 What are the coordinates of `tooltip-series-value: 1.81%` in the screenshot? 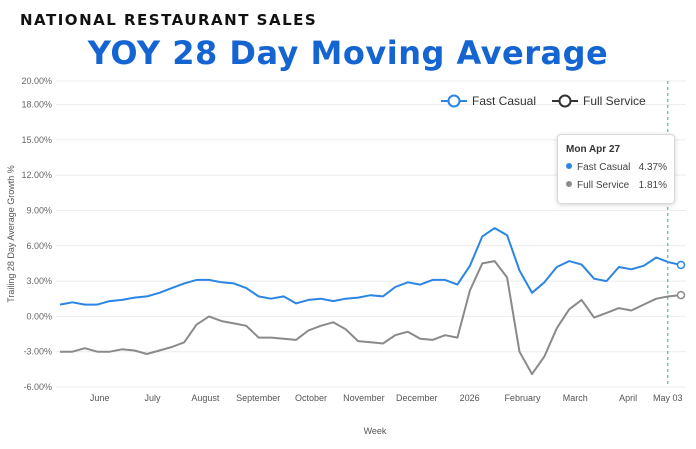 It's located at (652, 185).